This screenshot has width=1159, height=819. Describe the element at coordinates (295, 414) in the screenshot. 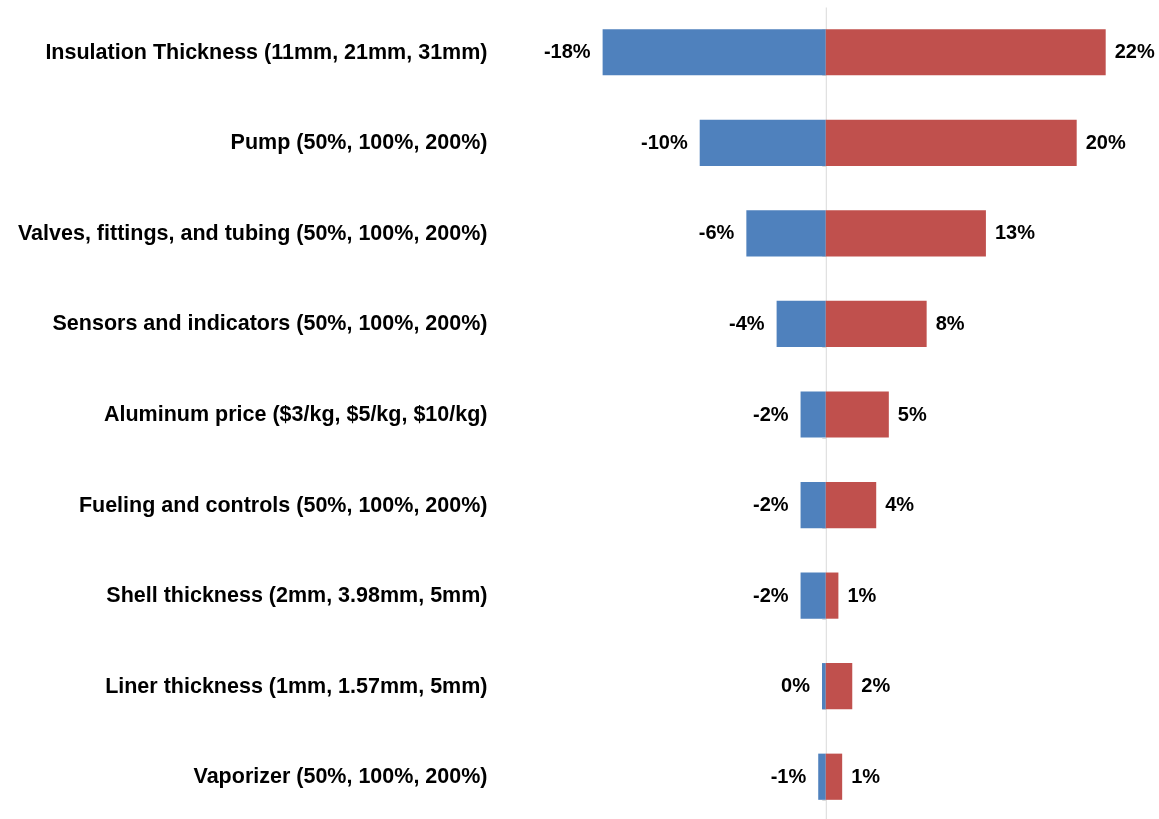

I see `y-tick-label: Aluminum price ($3/kg, $5/kg, $10/kg)` at that location.